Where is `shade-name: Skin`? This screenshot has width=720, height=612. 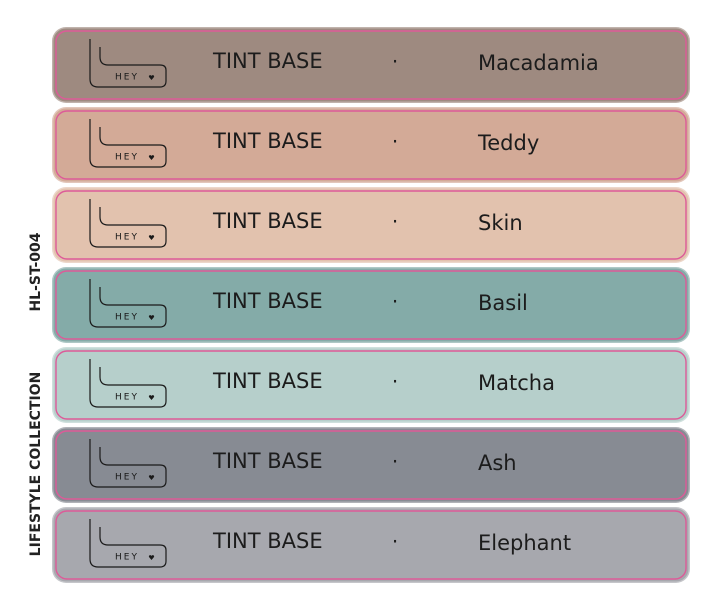
shade-name: Skin is located at coordinates (500, 223).